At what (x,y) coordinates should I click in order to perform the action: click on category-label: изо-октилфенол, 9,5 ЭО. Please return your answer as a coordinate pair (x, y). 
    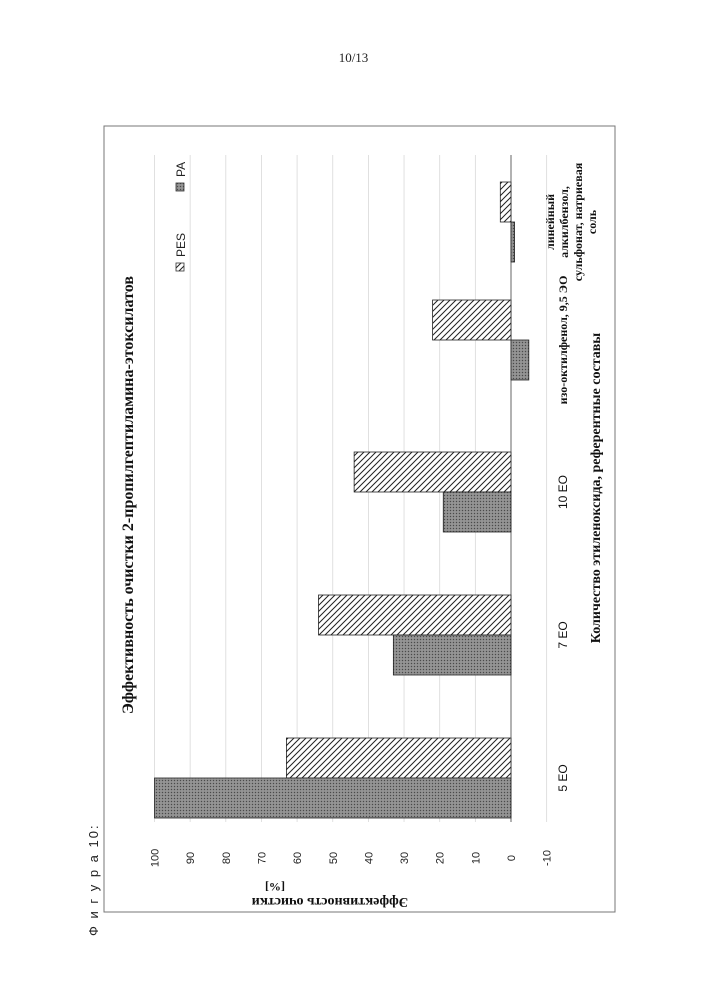
    Looking at the image, I should click on (563, 340).